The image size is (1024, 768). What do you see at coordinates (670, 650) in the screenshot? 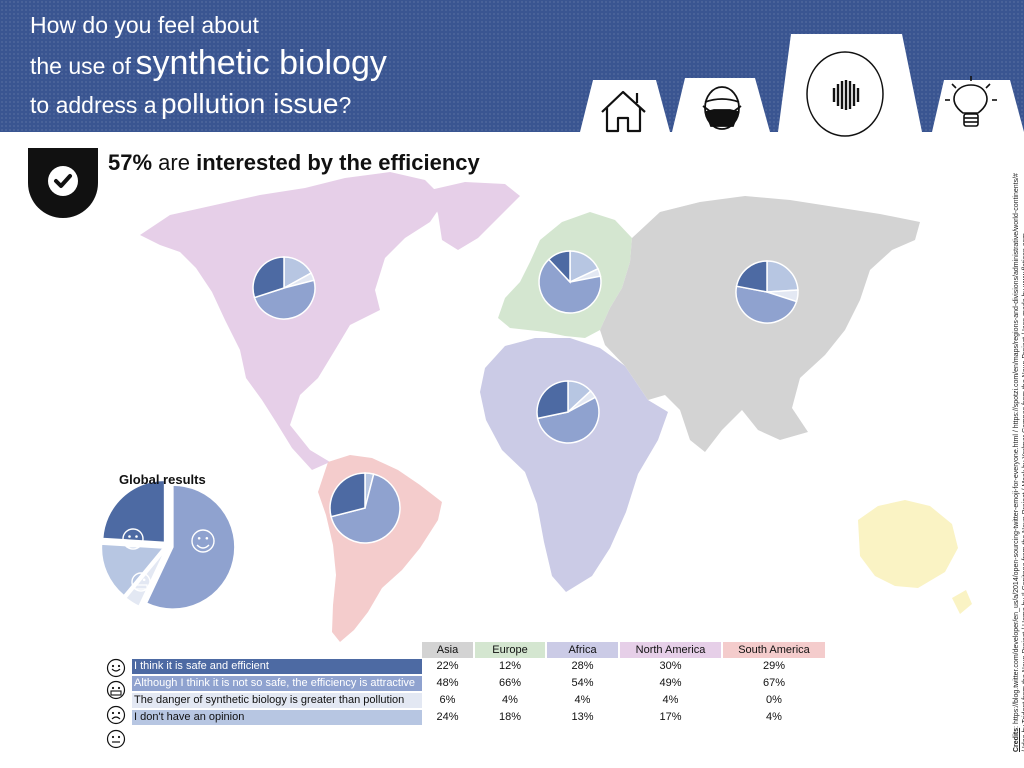
I see `column-header: North America` at bounding box center [670, 650].